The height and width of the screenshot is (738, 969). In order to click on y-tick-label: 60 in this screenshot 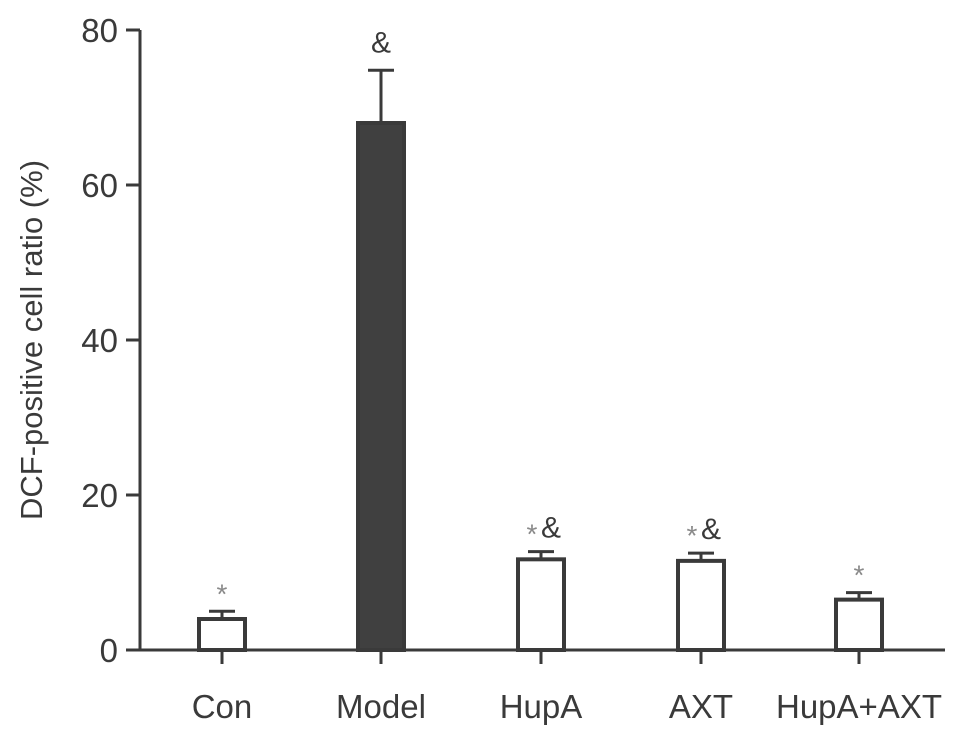, I will do `click(99, 185)`.